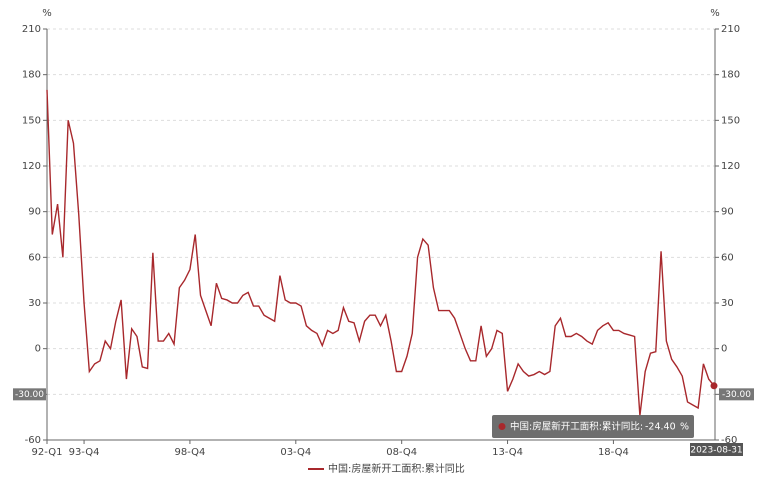 Image resolution: width=758 pixels, height=483 pixels. Describe the element at coordinates (47, 13) in the screenshot. I see `y-unit: %` at that location.